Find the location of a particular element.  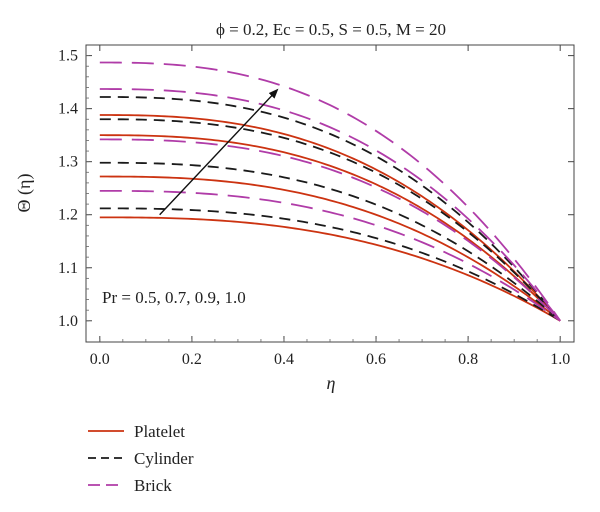

x-tick-label: 1.0 is located at coordinates (560, 359).